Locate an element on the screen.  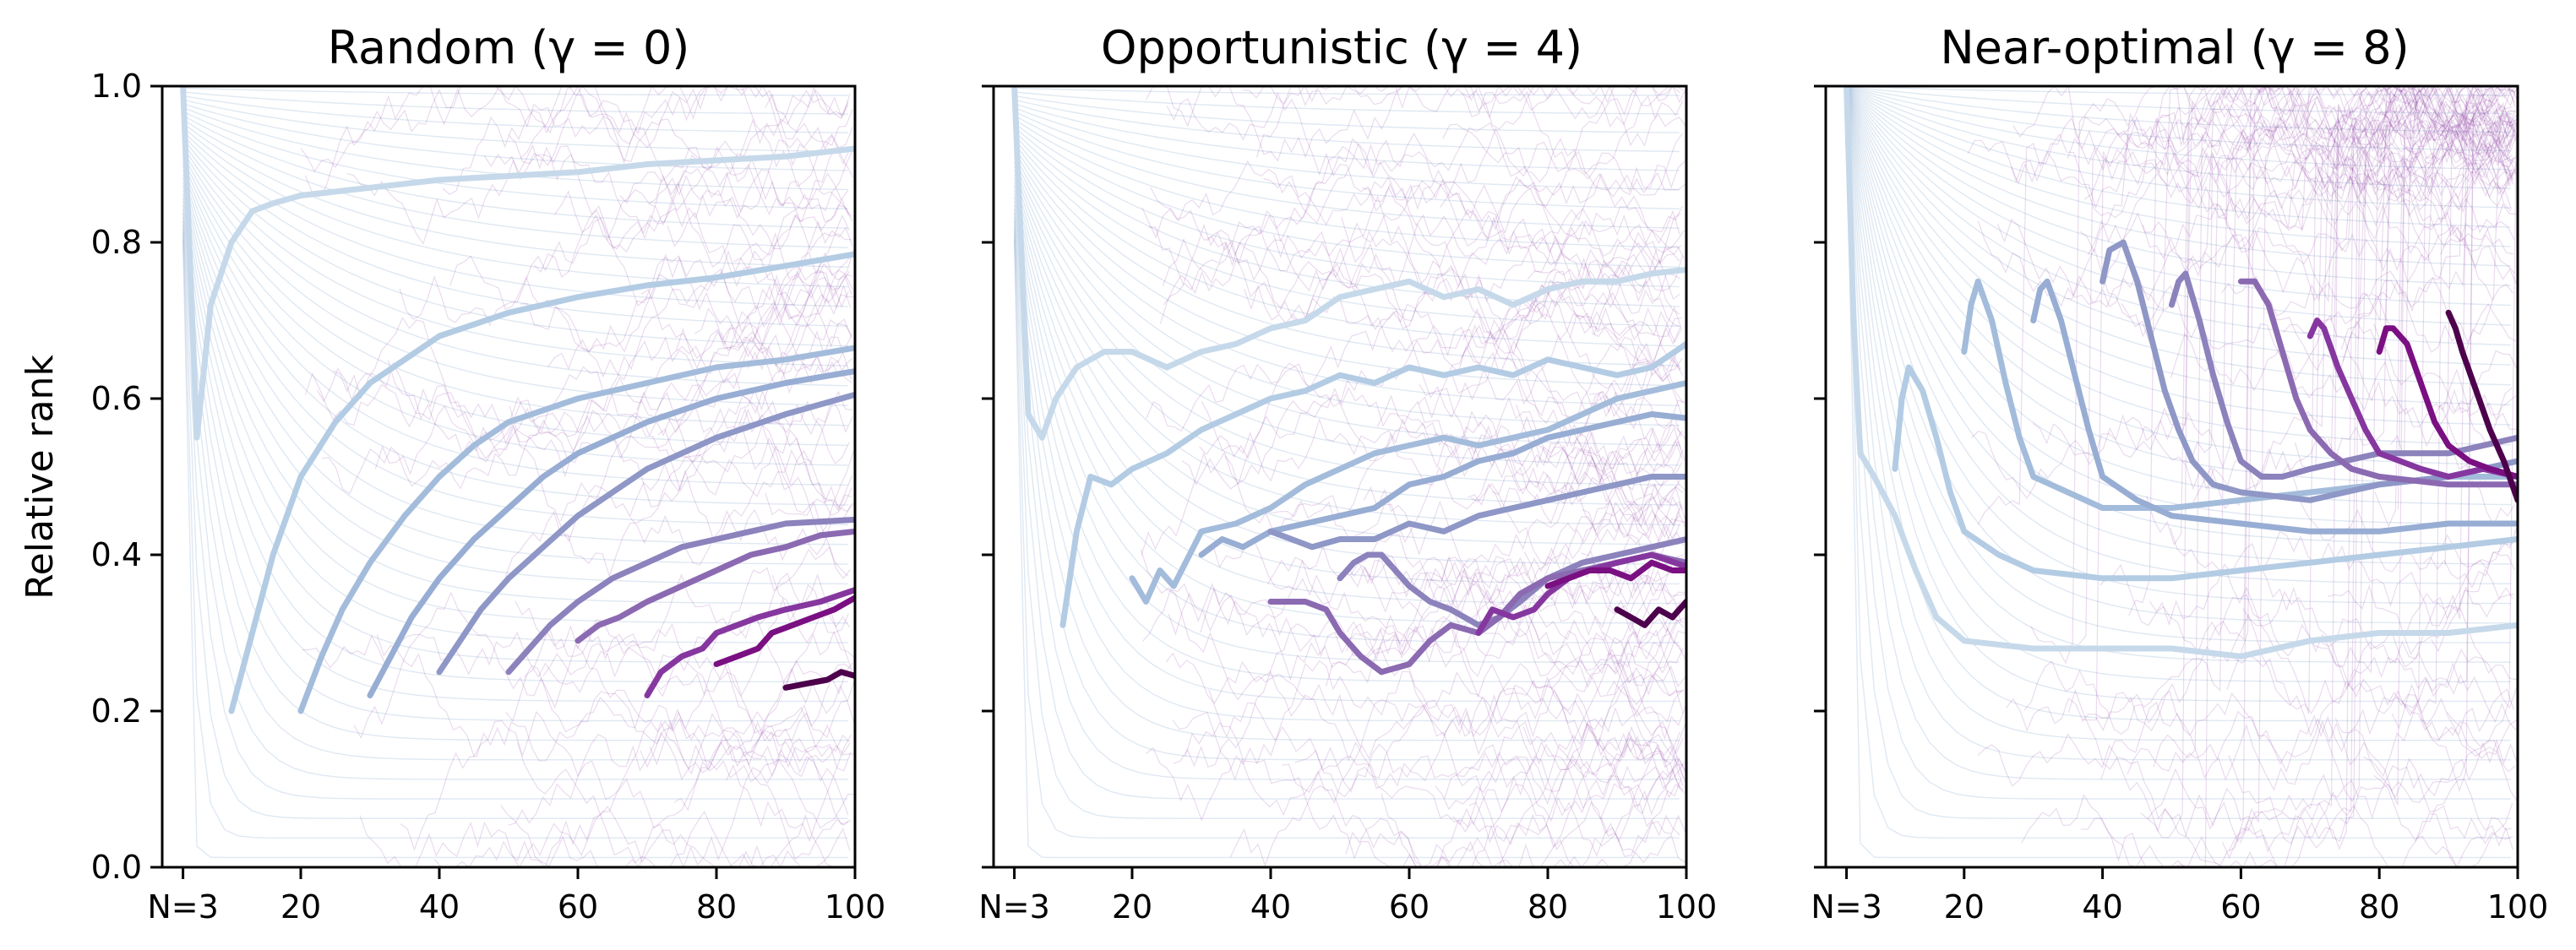
panel-title: Random (γ = 0) is located at coordinates (509, 47).